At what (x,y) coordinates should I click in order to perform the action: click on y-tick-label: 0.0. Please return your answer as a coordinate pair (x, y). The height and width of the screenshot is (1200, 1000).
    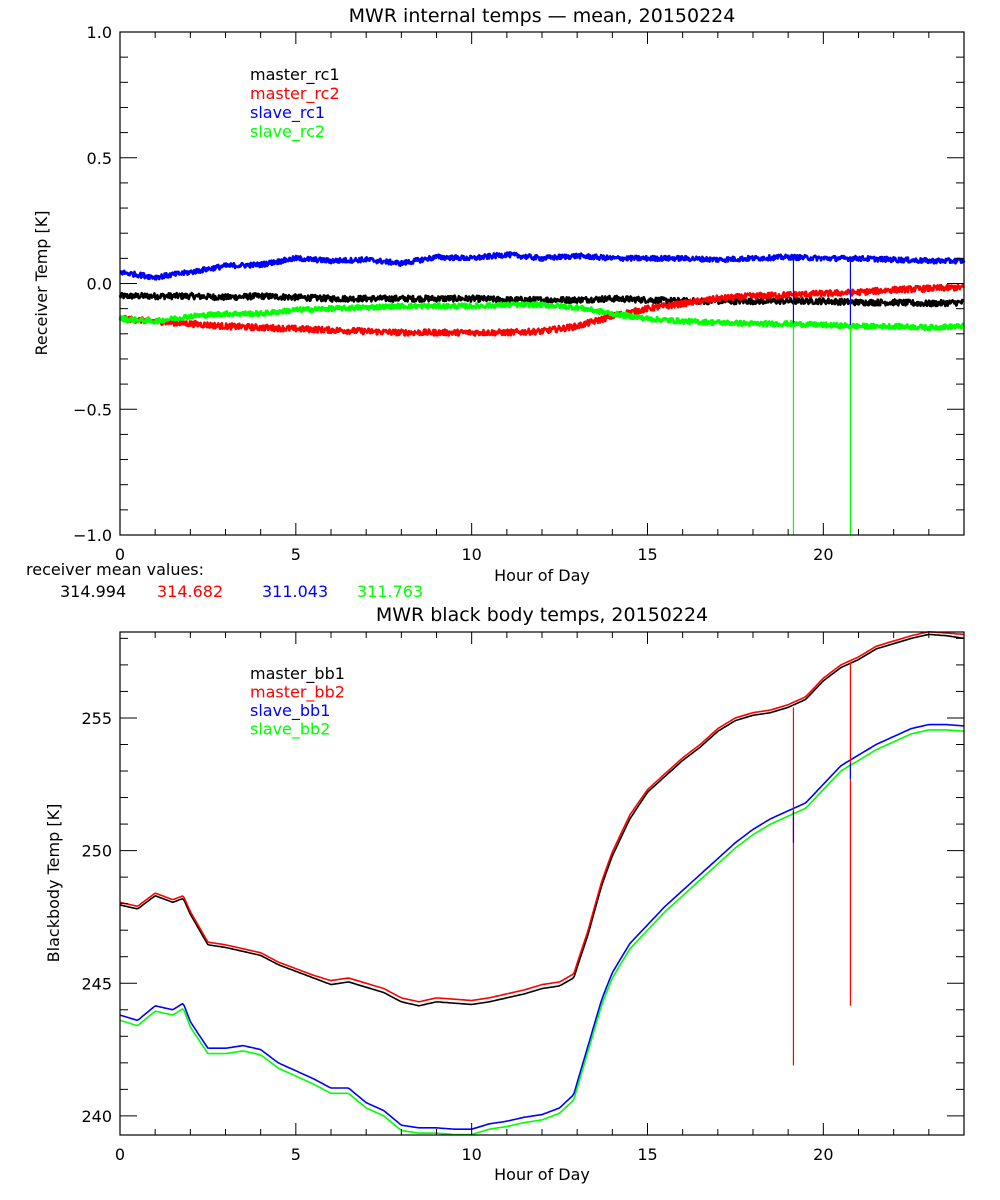
    Looking at the image, I should click on (99, 284).